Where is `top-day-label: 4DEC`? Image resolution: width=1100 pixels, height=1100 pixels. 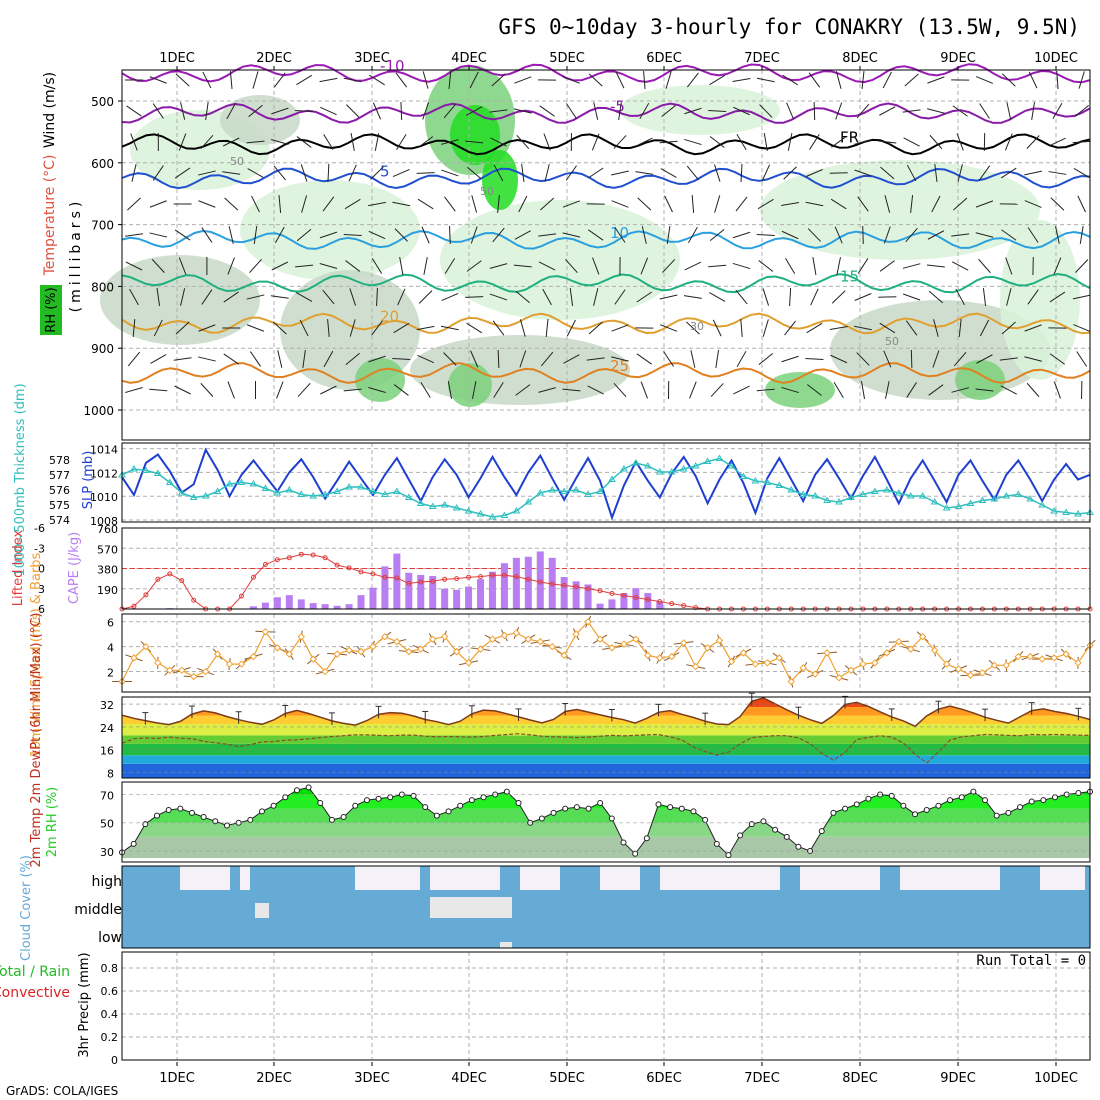
top-day-label: 4DEC is located at coordinates (469, 58).